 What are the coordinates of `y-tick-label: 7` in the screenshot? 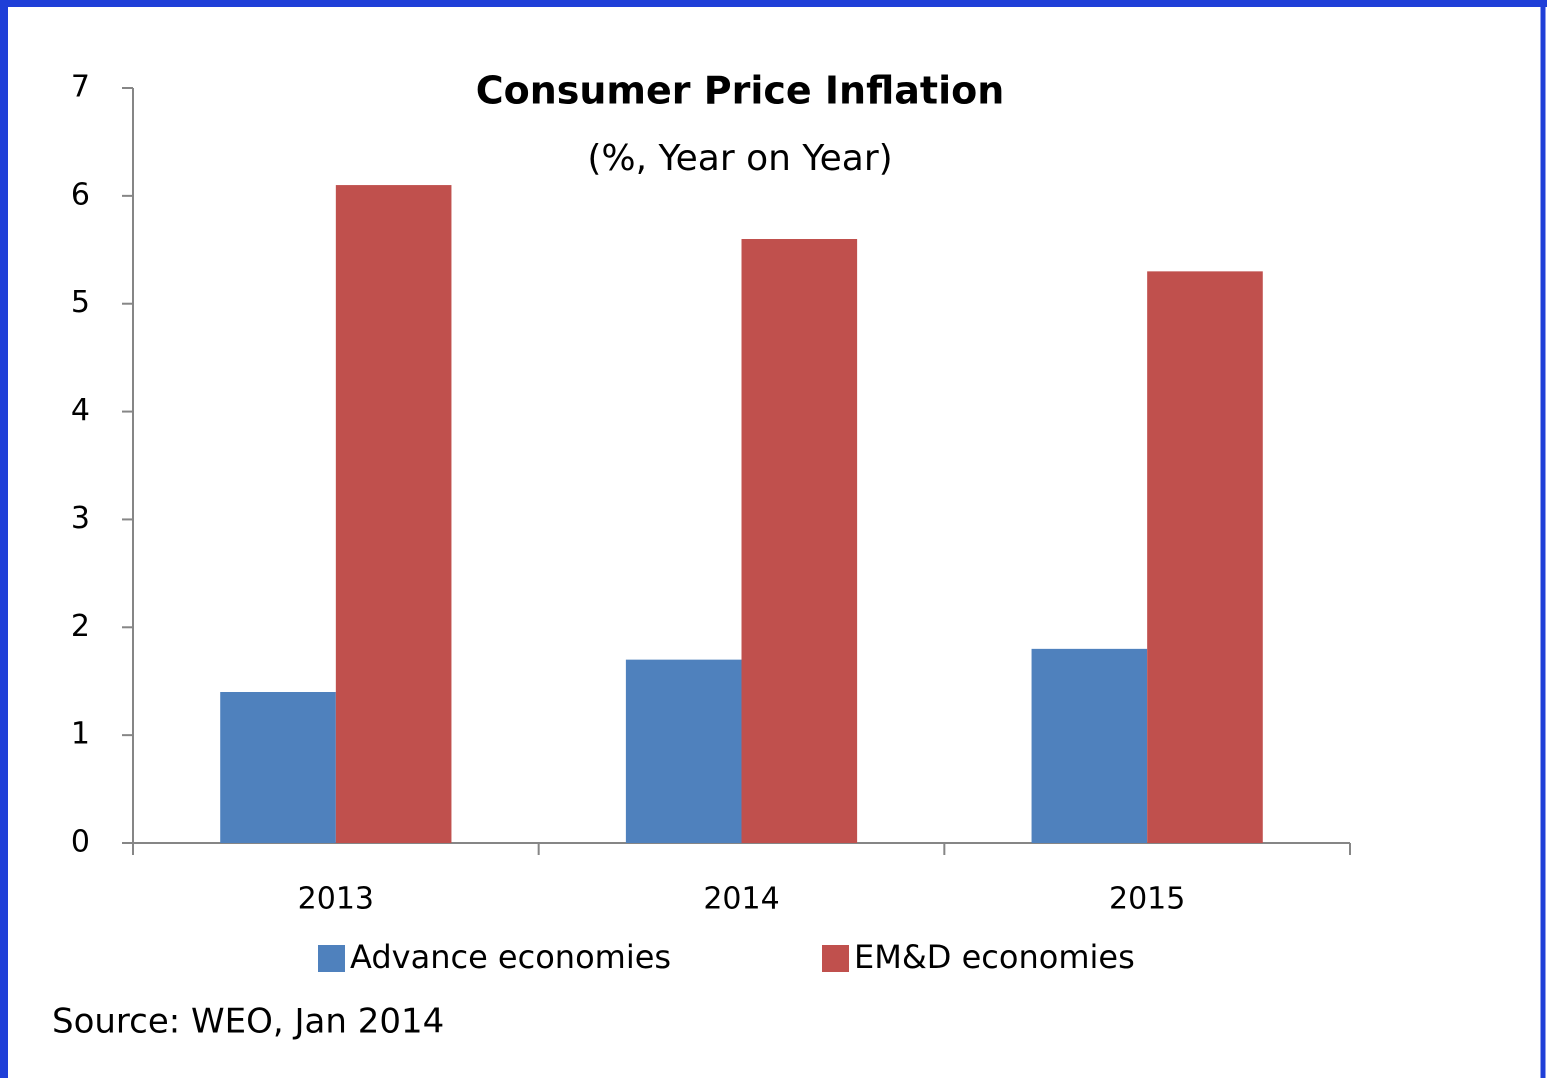 It's located at (80, 87).